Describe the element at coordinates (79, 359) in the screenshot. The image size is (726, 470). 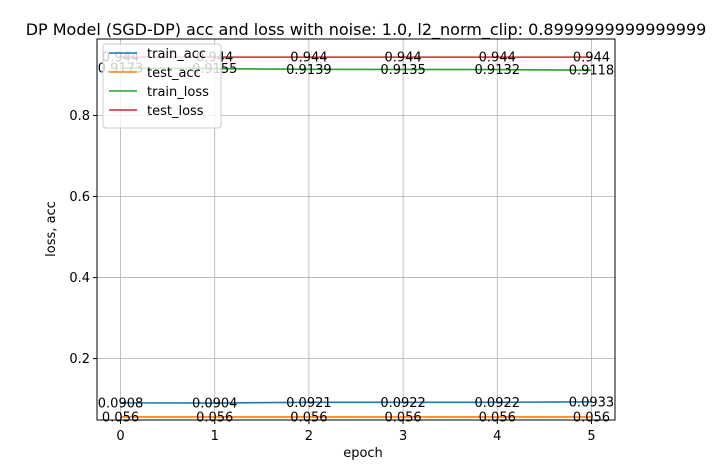
I see `y-tick-label: 0.2` at that location.